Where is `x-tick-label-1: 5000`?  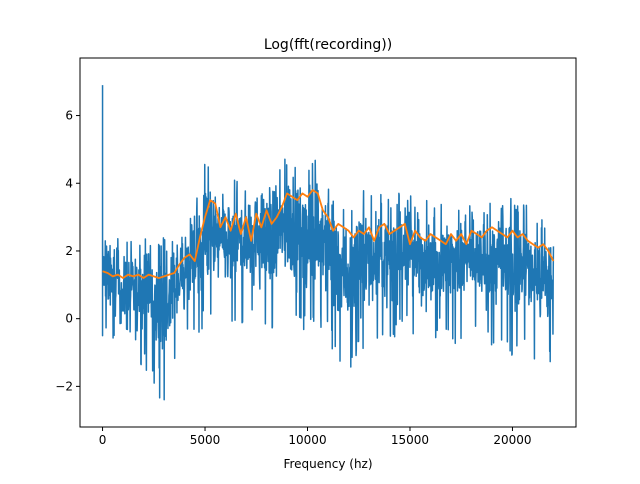 x-tick-label-1: 5000 is located at coordinates (205, 440).